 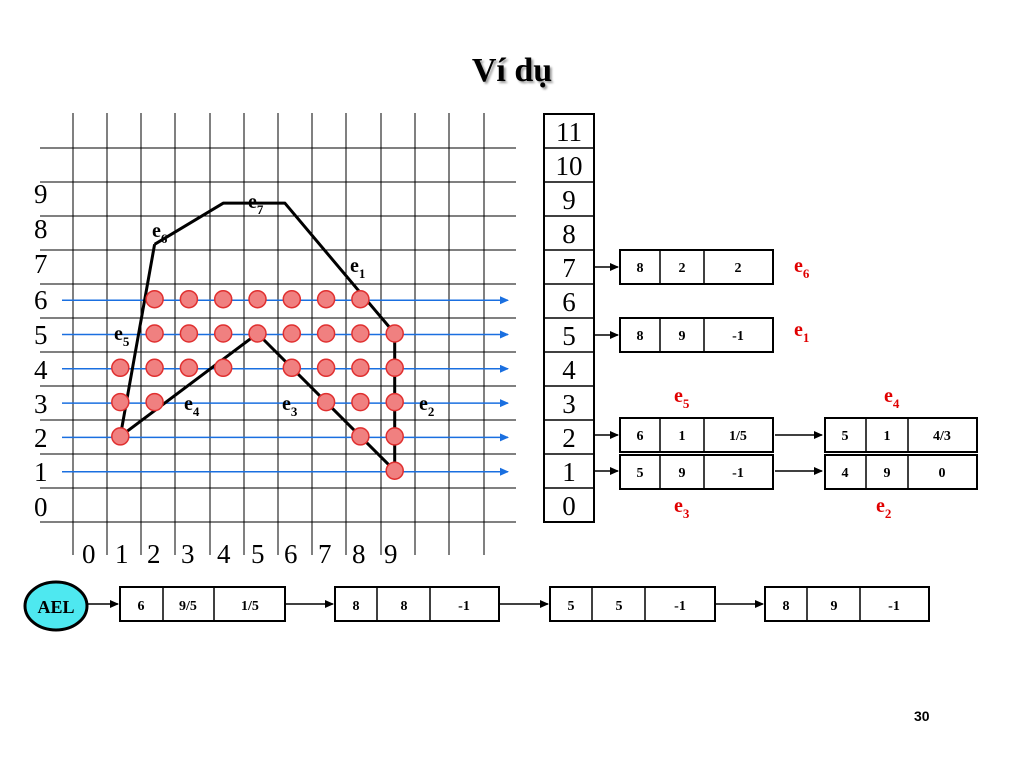 What do you see at coordinates (256, 204) in the screenshot?
I see `edge-label-e7: e7` at bounding box center [256, 204].